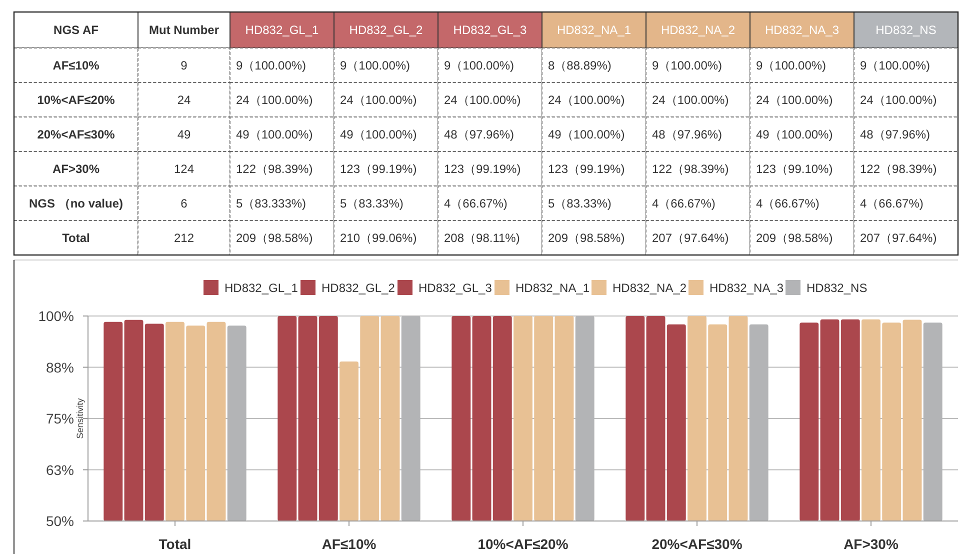 This screenshot has width=961, height=554. Describe the element at coordinates (386, 30) in the screenshot. I see `category-label: HD832_GL_2` at that location.